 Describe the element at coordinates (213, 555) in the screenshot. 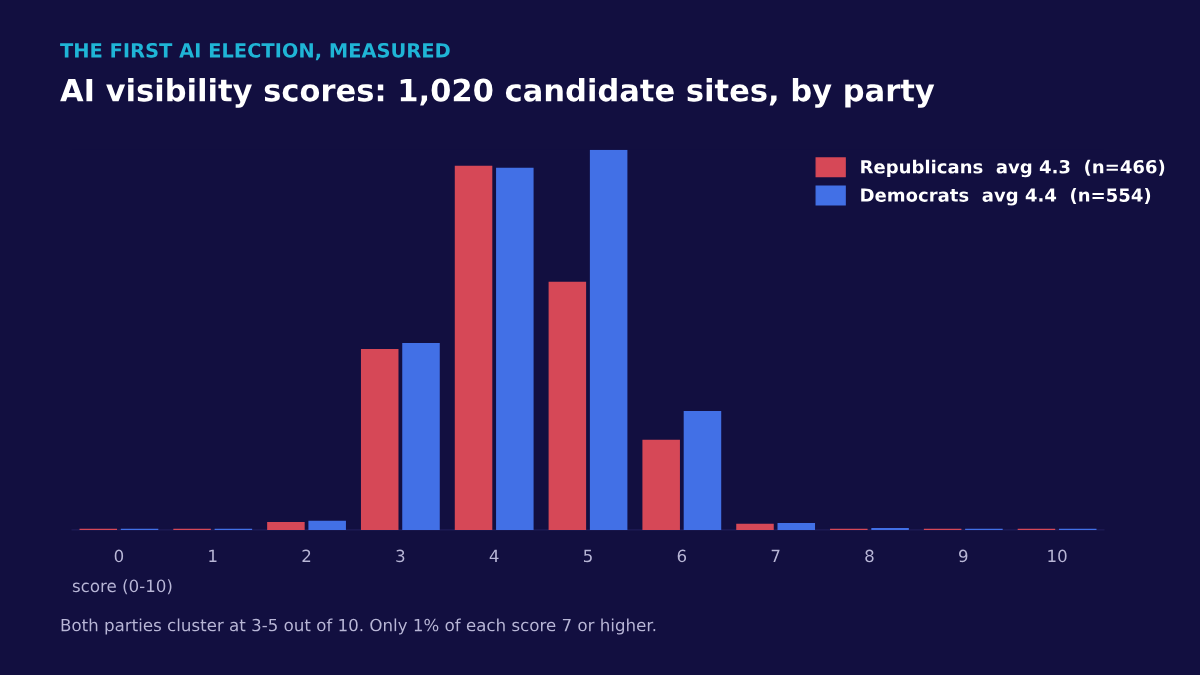

I see `x-tick-label: 1` at that location.